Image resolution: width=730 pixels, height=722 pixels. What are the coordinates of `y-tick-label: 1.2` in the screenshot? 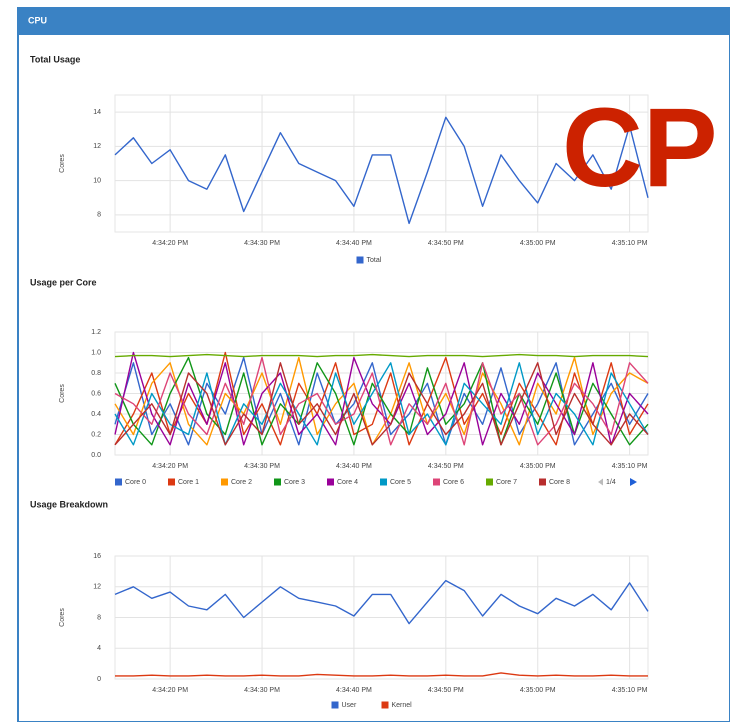 It's located at (96, 332).